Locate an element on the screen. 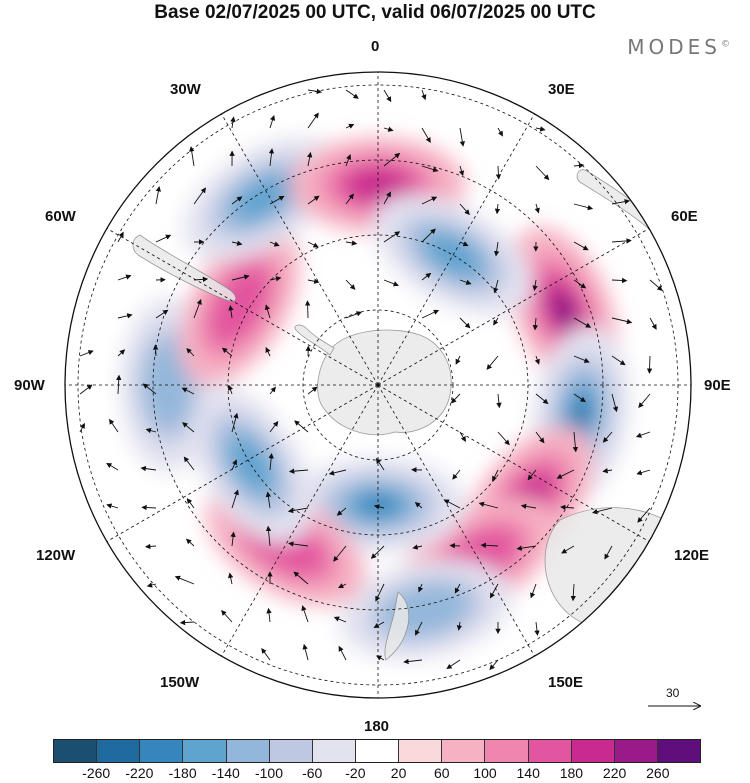 Image resolution: width=750 pixels, height=783 pixels. lon-label-180: 180 is located at coordinates (377, 726).